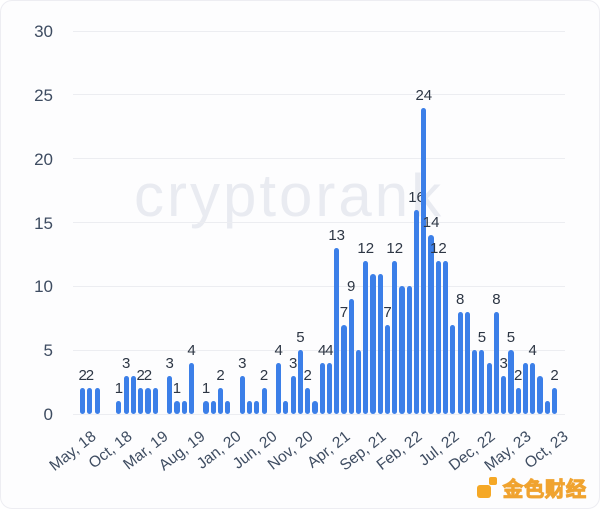 This screenshot has height=509, width=600. What do you see at coordinates (424, 95) in the screenshot?
I see `bar-value-label: 24` at bounding box center [424, 95].